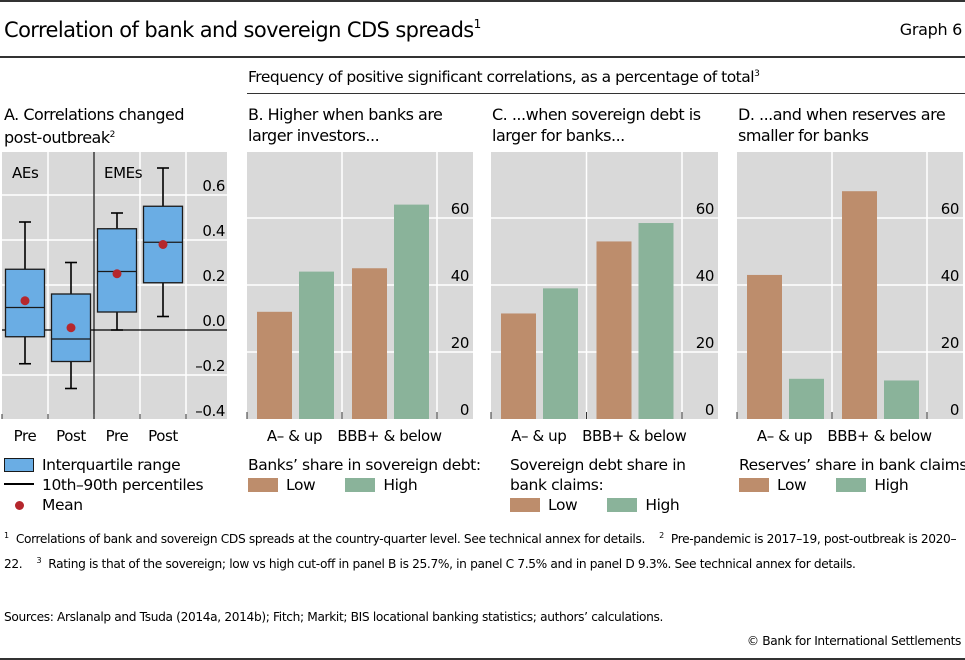 This screenshot has width=965, height=660. I want to click on legend-b-title: Banks’ share in sovereign debt:, so click(364, 465).